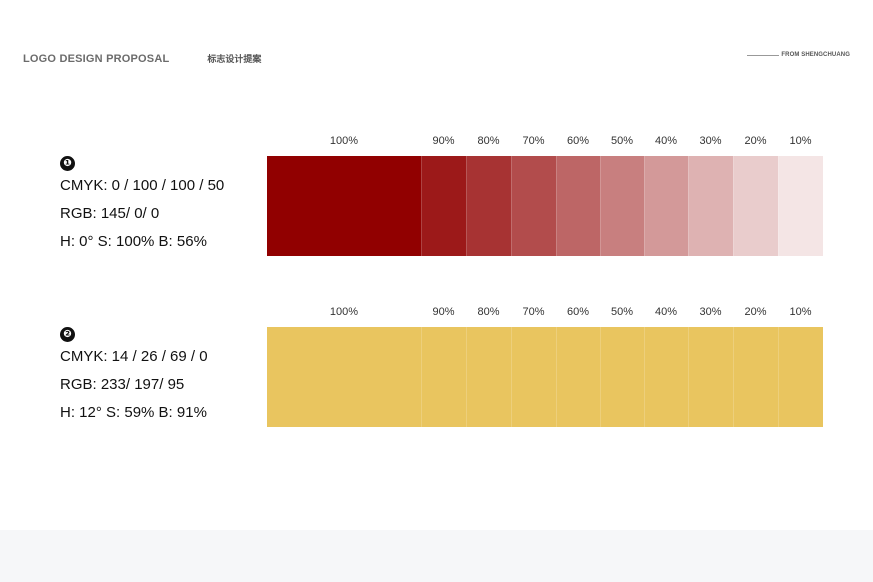 The image size is (873, 582). Describe the element at coordinates (234, 59) in the screenshot. I see `brand-subtitle: 标志设计提案` at that location.